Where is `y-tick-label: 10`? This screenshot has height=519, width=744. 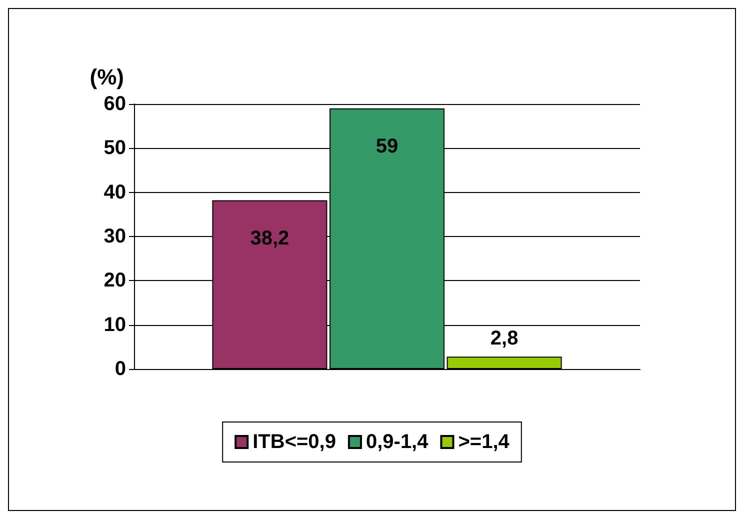
y-tick-label: 10 is located at coordinates (115, 325).